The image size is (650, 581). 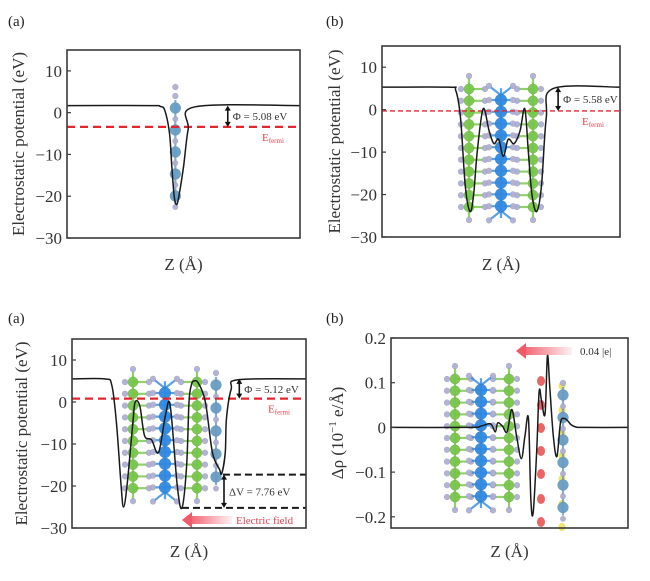 I want to click on fermi-label-subscript: fermi, so click(x=282, y=413).